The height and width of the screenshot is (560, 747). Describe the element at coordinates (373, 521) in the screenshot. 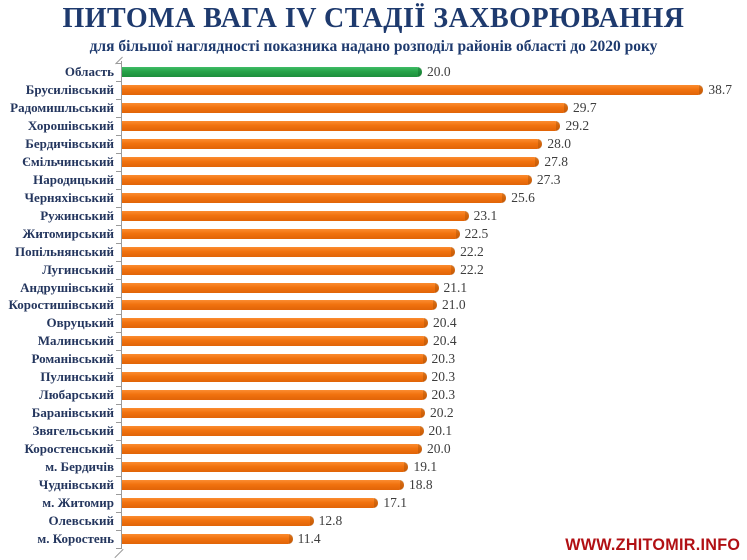

I see `bar-row: Олевський 12.8` at that location.